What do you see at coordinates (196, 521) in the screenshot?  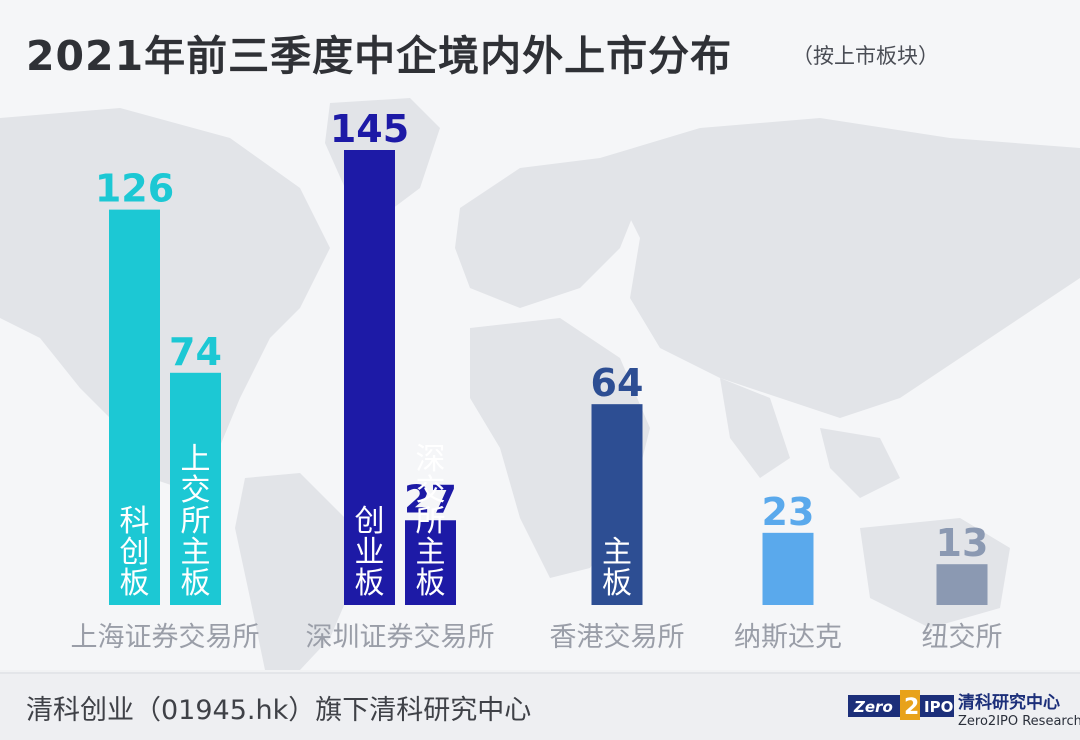 I see `bar-label-g0-b1: 上交所主板` at bounding box center [196, 521].